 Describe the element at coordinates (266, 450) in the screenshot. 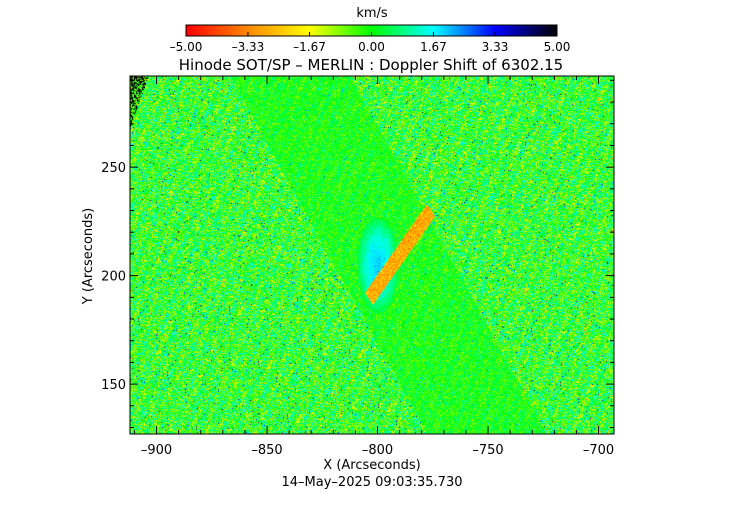

I see `x-tick-label-1: –850` at that location.